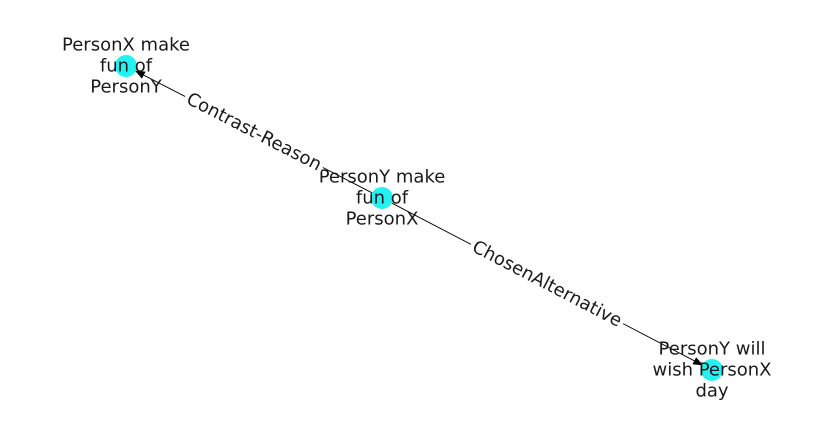 The width and height of the screenshot is (837, 434). I want to click on node-label: PersonX make fun of PersonY, so click(126, 66).